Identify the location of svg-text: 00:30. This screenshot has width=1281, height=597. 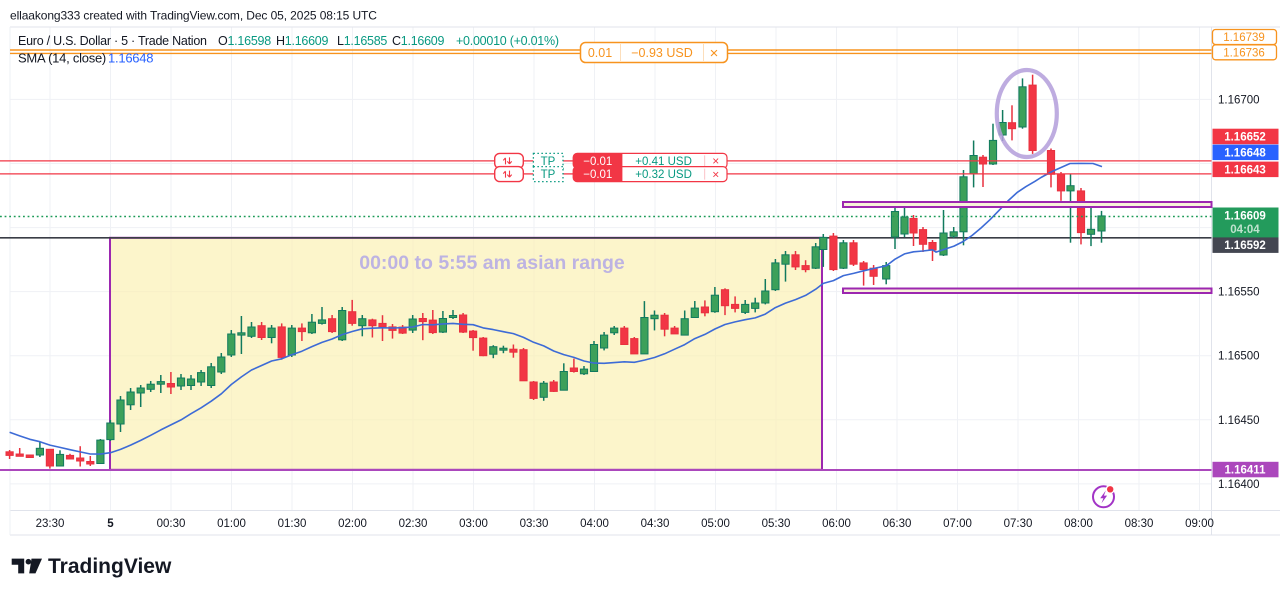
(171, 524).